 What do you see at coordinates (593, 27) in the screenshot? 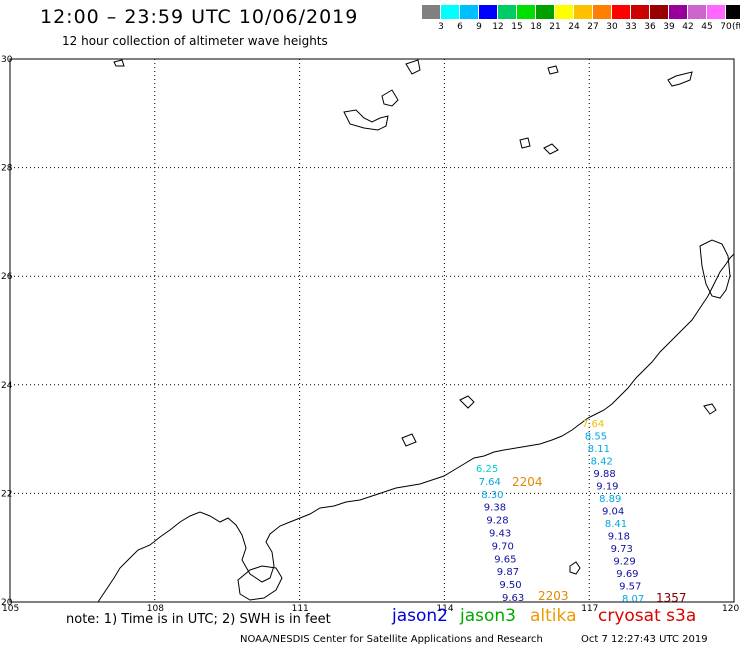
I see `legend-level-label: 27` at bounding box center [593, 27].